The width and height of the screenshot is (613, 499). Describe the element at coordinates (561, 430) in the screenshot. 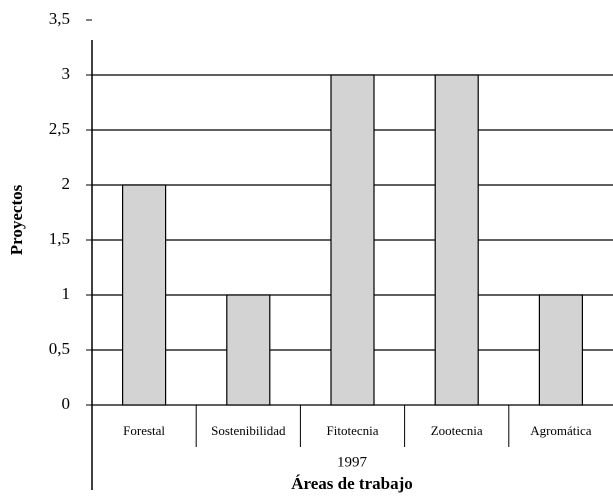

I see `x-tick-label: Agromática` at that location.